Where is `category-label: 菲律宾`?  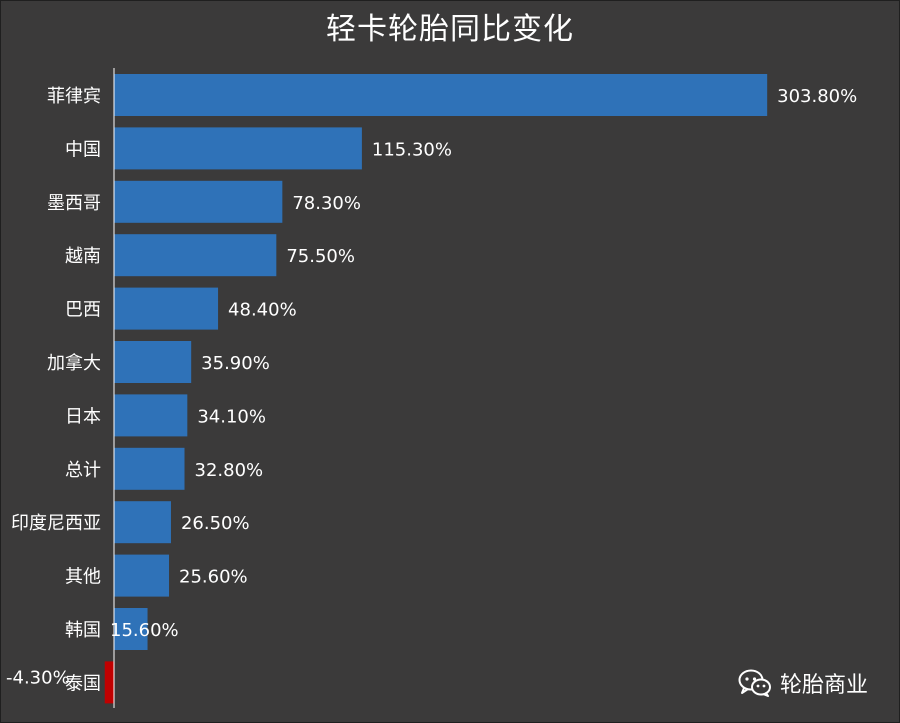 category-label: 菲律宾 is located at coordinates (74, 96).